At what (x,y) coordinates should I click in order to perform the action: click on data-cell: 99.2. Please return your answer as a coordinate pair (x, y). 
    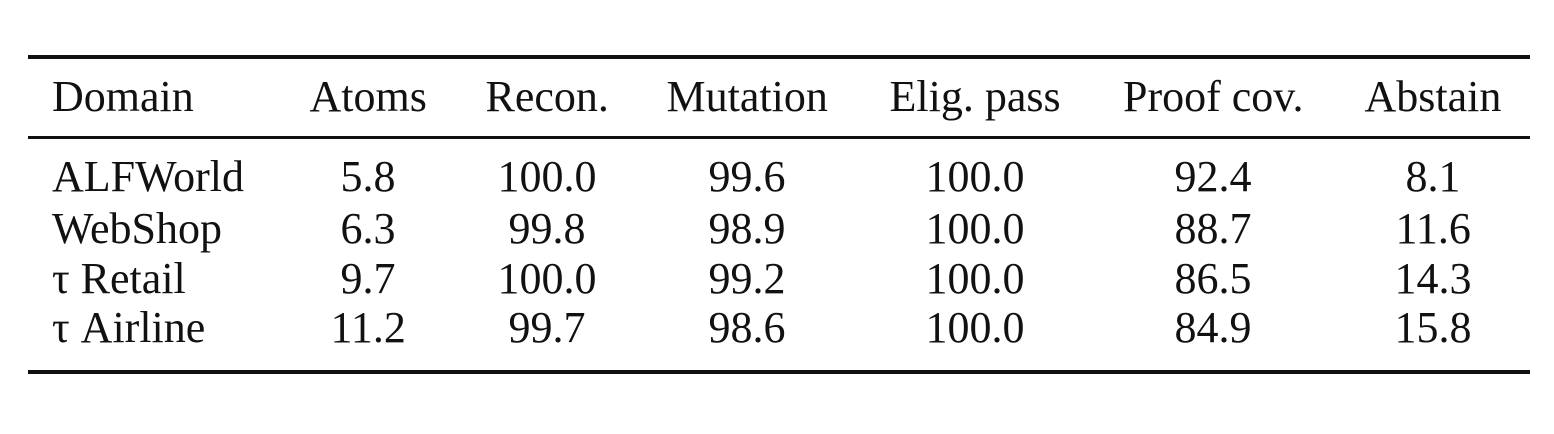
    Looking at the image, I should click on (747, 278).